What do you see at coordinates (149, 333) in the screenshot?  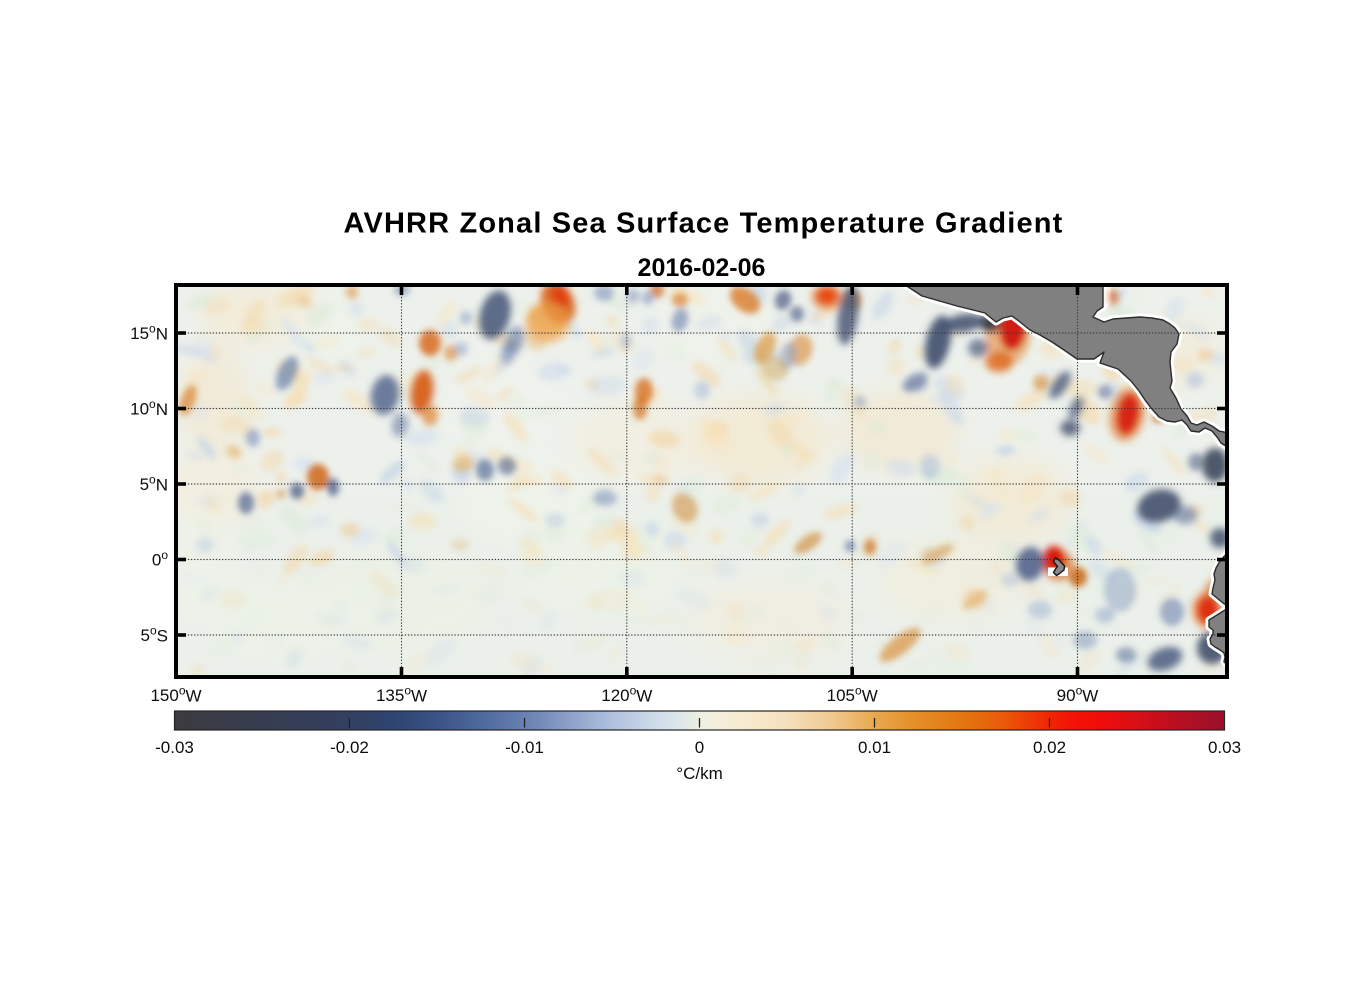 I see `svg-text: 15oN` at bounding box center [149, 333].